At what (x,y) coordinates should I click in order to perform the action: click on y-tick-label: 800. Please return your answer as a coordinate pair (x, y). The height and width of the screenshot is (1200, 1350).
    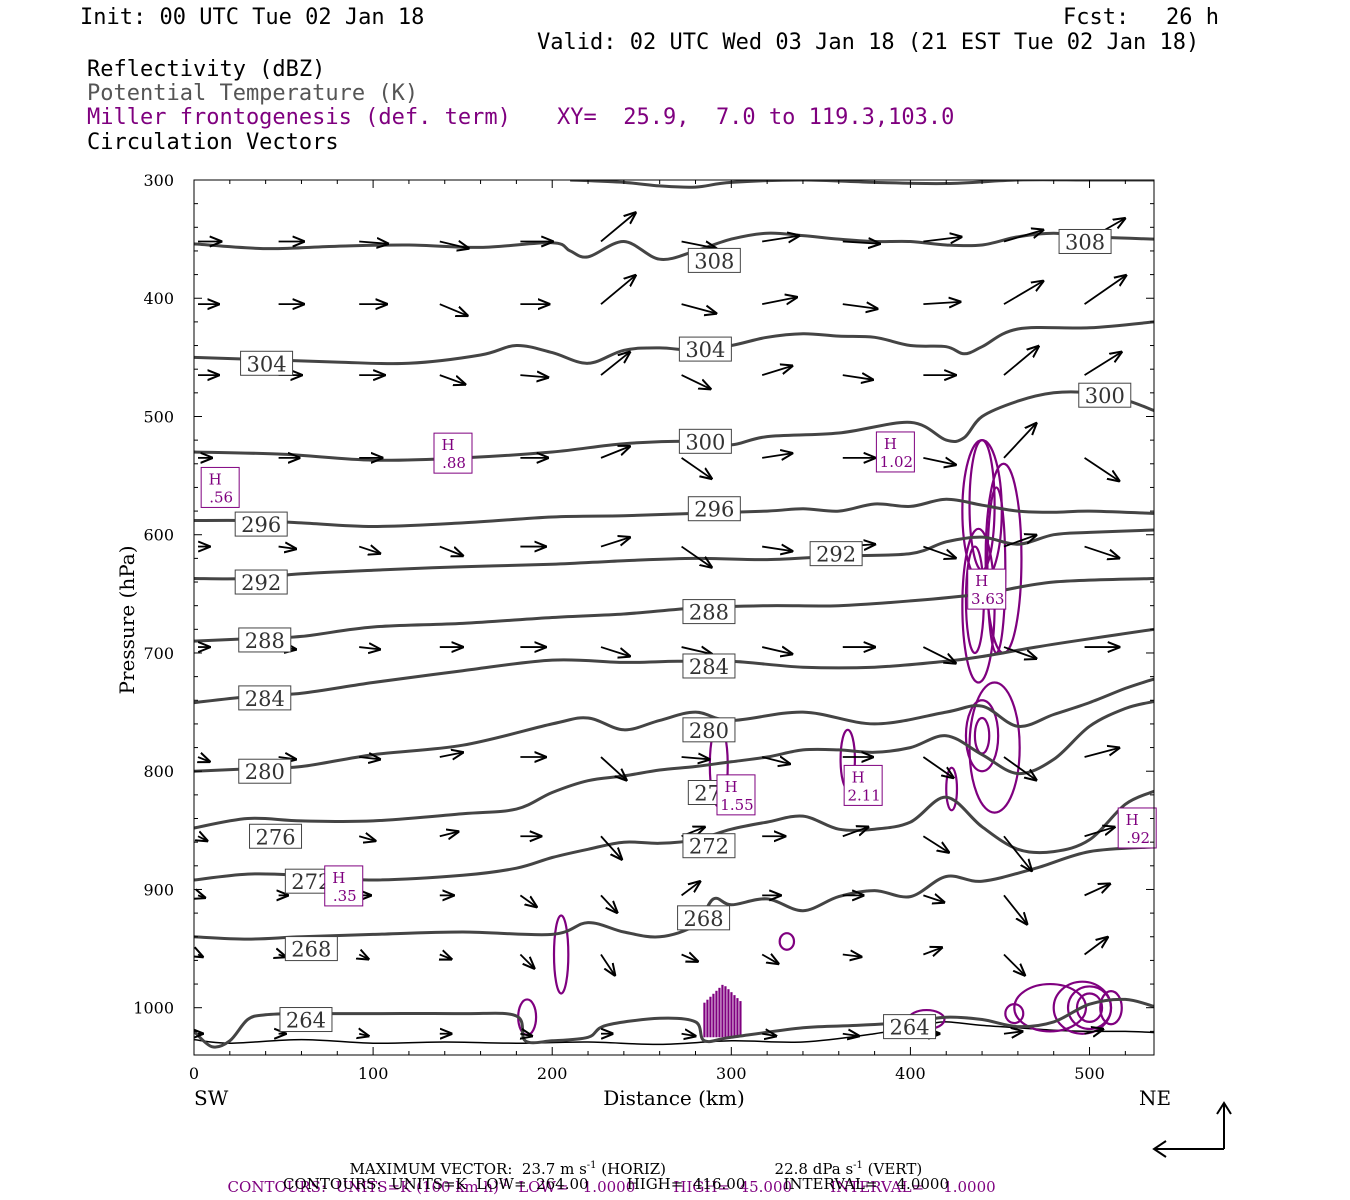
    Looking at the image, I should click on (158, 771).